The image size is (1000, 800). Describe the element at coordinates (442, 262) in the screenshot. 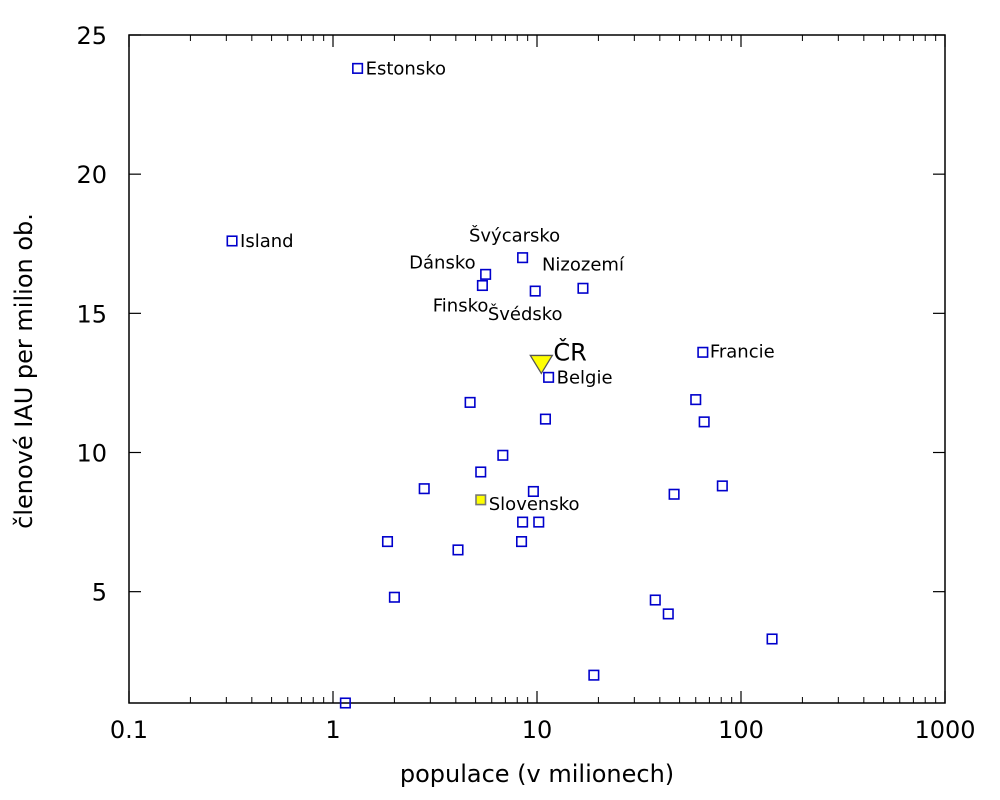

I see `point-label: Dánsko` at that location.